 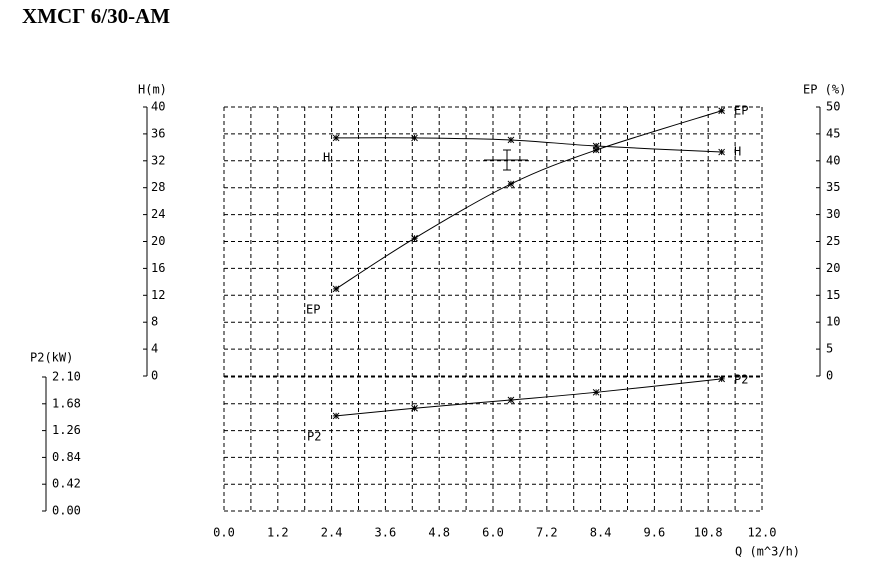 I want to click on y2-tick-label: 20, so click(x=833, y=268).